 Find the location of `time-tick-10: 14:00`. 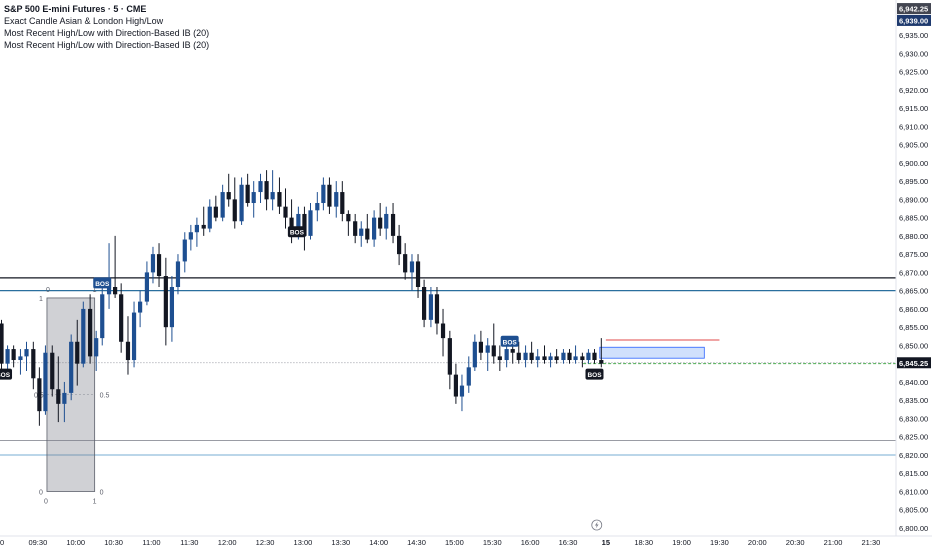

time-tick-10: 14:00 is located at coordinates (378, 542).